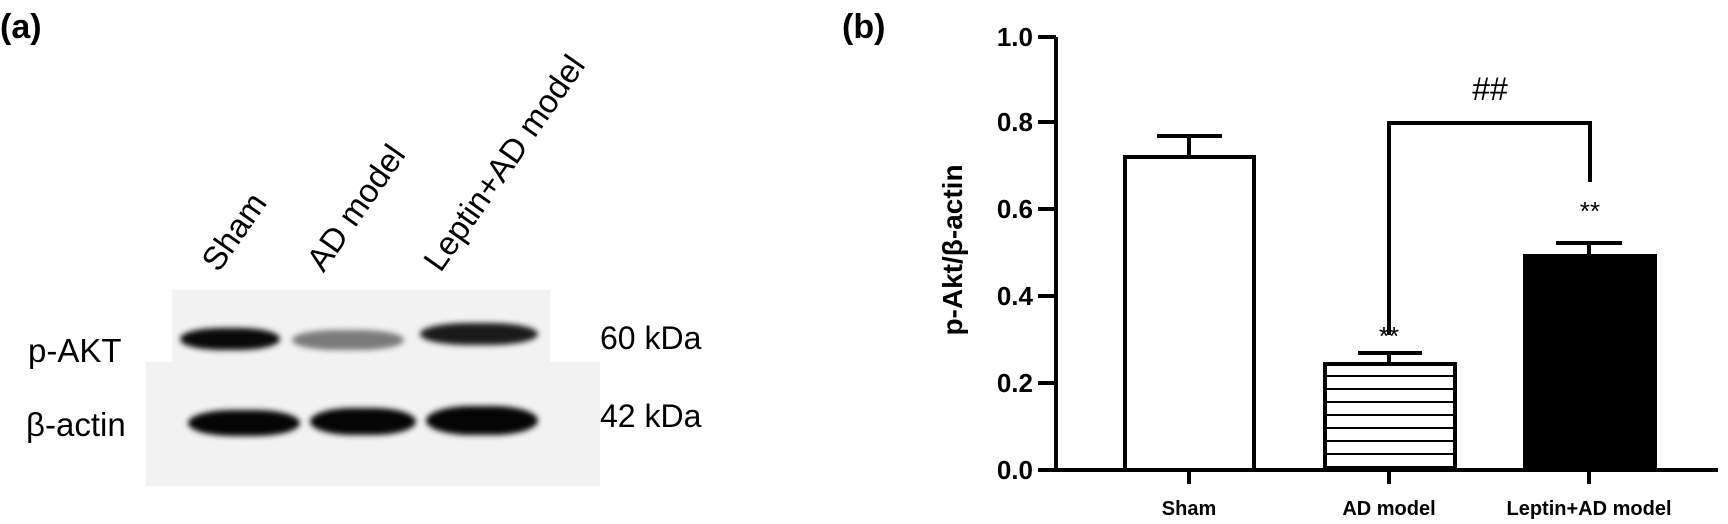  Describe the element at coordinates (363, 421) in the screenshot. I see `band-beta-actin-ad-model` at that location.